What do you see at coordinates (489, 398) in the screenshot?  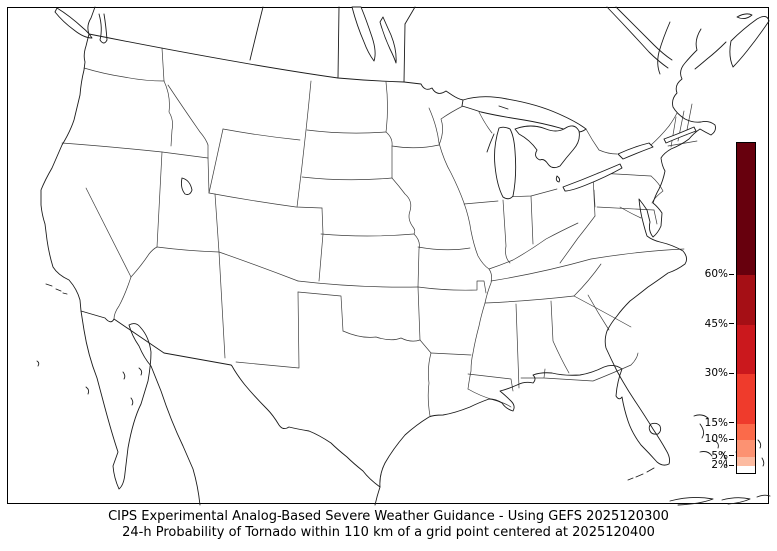 I see `border-river-through-la` at bounding box center [489, 398].